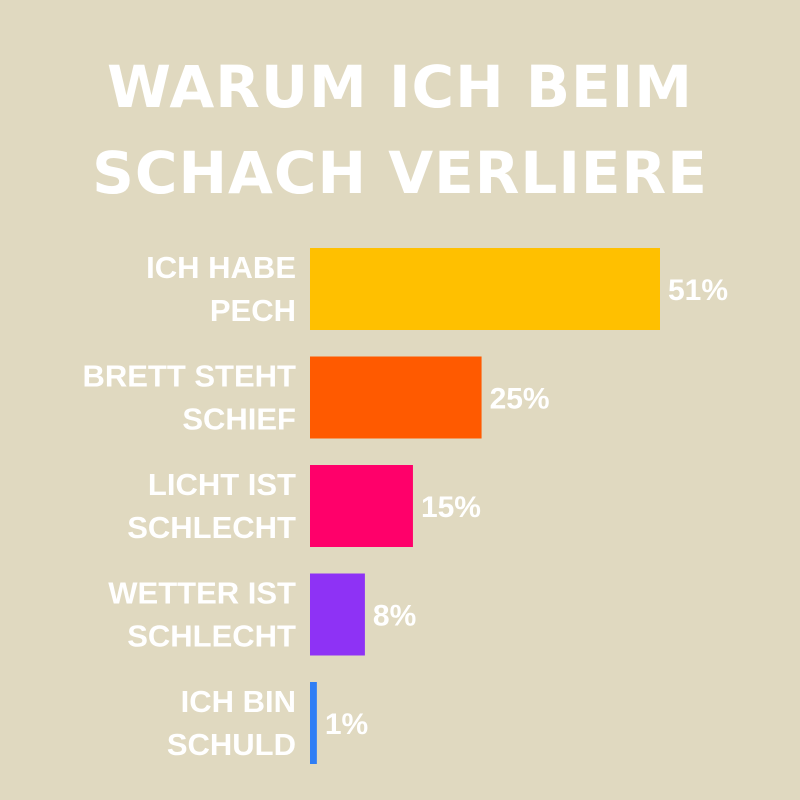 The width and height of the screenshot is (800, 800). Describe the element at coordinates (239, 419) in the screenshot. I see `category-label-2-line-2: SCHIEF` at that location.